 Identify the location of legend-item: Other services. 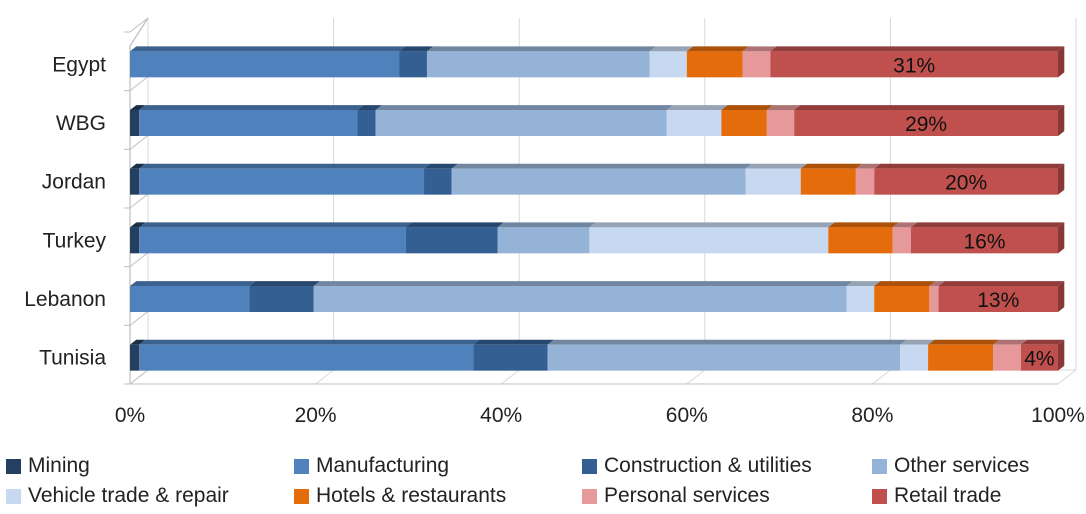
(950, 466).